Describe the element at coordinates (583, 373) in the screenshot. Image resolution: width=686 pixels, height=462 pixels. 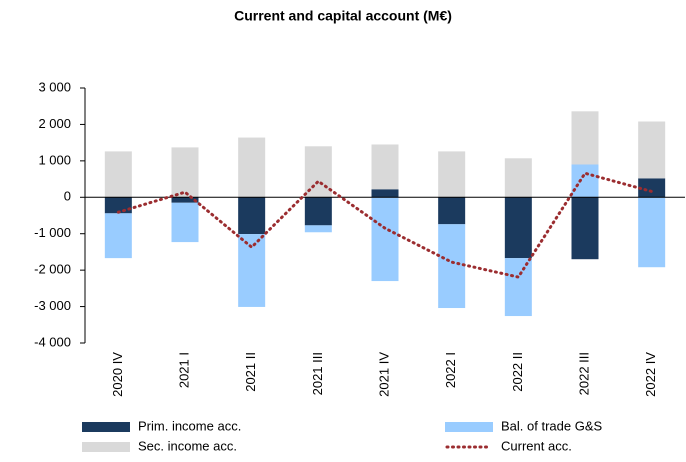
I see `x-tick-label: 2022 III` at that location.